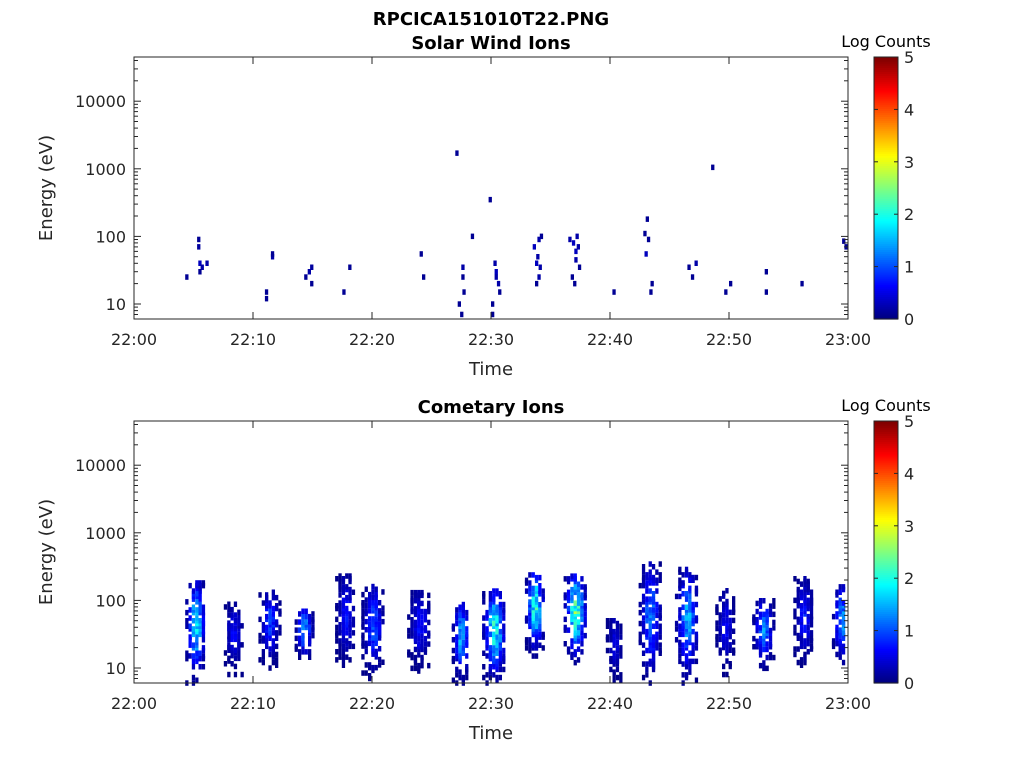 The width and height of the screenshot is (1024, 768). Describe the element at coordinates (199, 239) in the screenshot. I see `solar-wind-cell` at that location.